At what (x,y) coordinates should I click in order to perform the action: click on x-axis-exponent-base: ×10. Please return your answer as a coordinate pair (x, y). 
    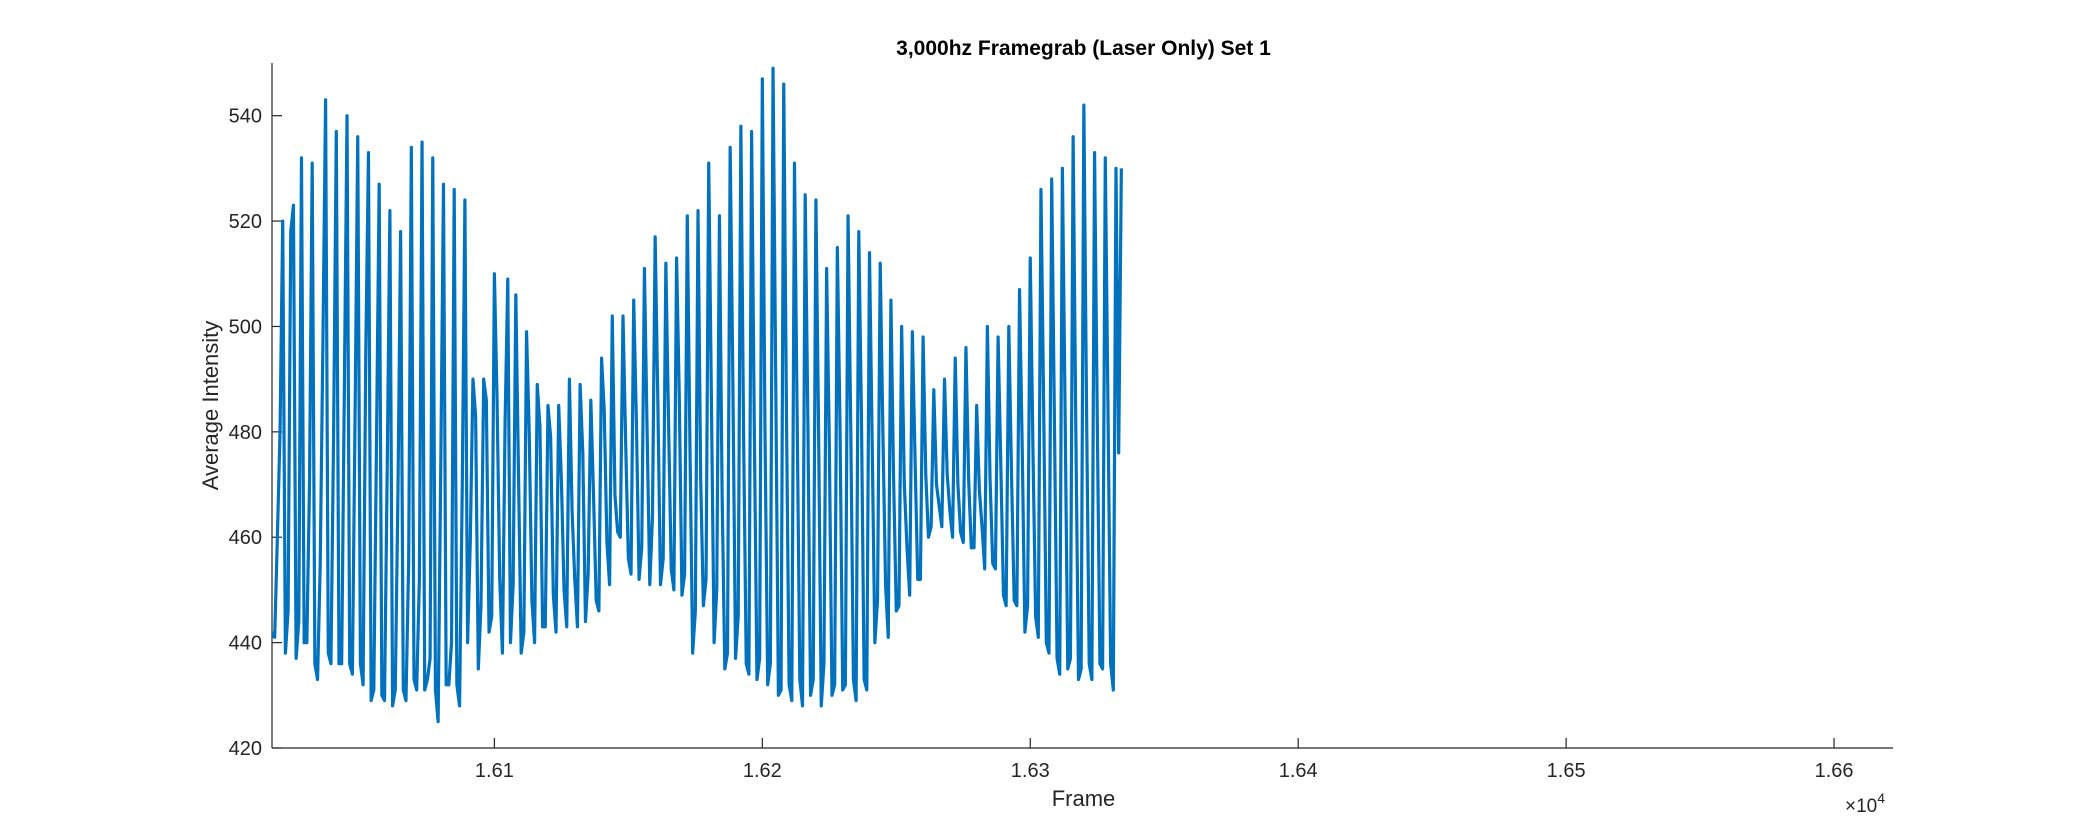
    Looking at the image, I should click on (1861, 806).